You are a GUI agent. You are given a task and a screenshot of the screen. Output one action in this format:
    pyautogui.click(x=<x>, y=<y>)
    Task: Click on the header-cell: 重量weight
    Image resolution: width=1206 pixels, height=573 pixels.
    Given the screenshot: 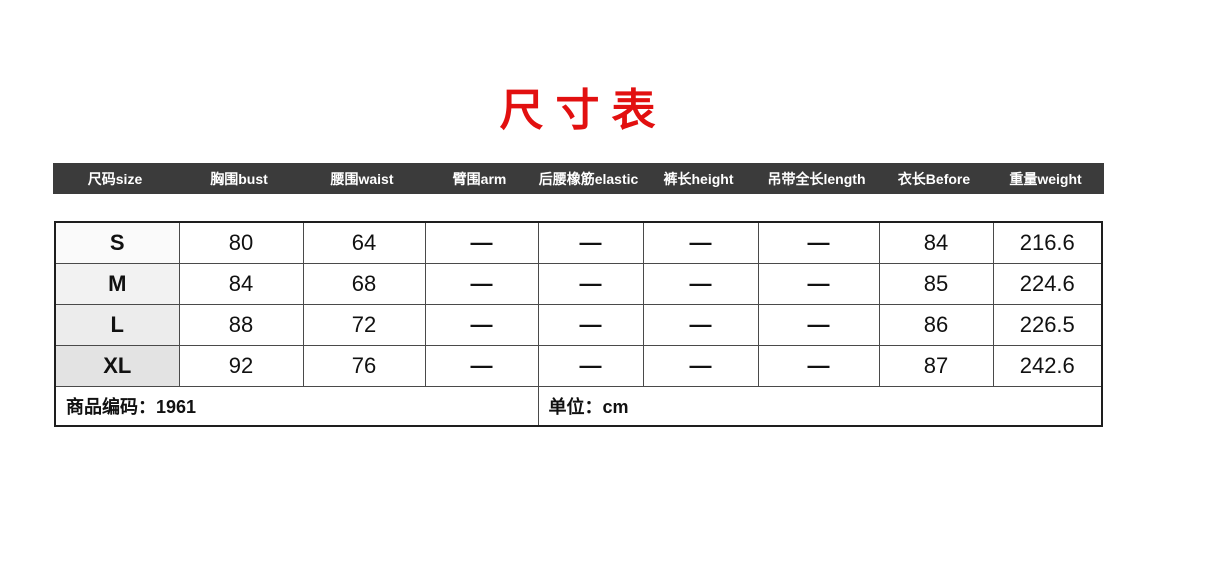 What is the action you would take?
    pyautogui.click(x=1045, y=178)
    